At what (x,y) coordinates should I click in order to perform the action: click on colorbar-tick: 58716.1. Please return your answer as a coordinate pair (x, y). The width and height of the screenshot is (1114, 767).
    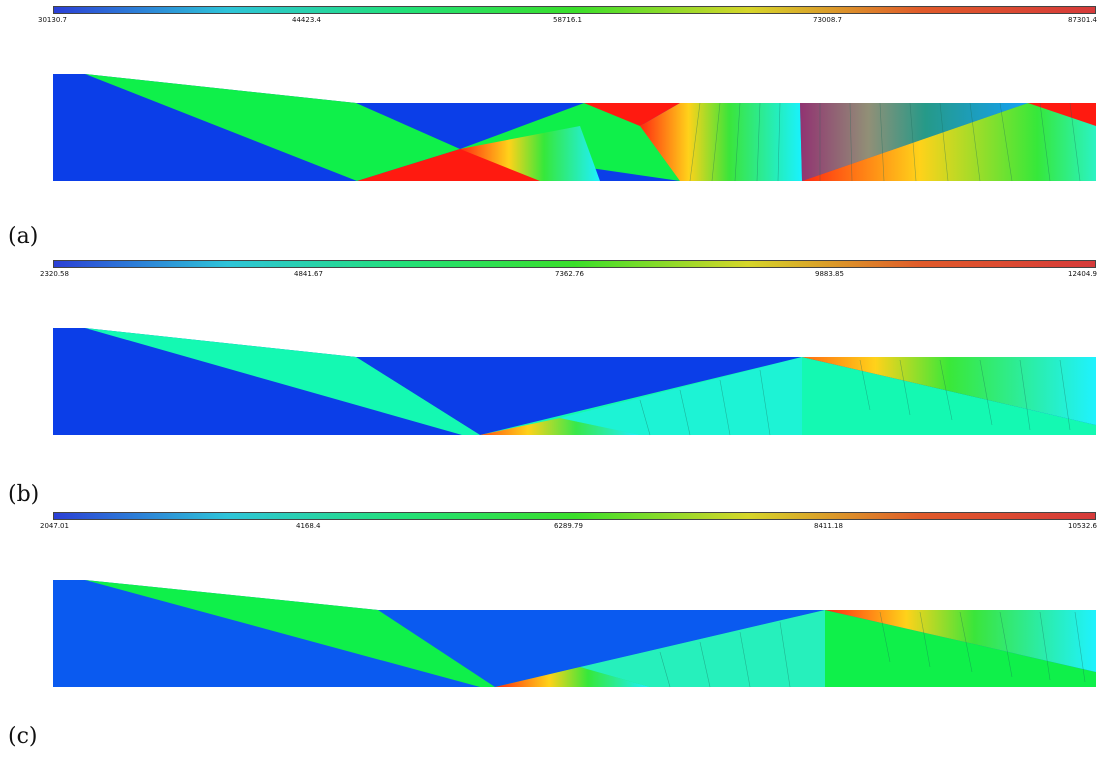
    Looking at the image, I should click on (567, 20).